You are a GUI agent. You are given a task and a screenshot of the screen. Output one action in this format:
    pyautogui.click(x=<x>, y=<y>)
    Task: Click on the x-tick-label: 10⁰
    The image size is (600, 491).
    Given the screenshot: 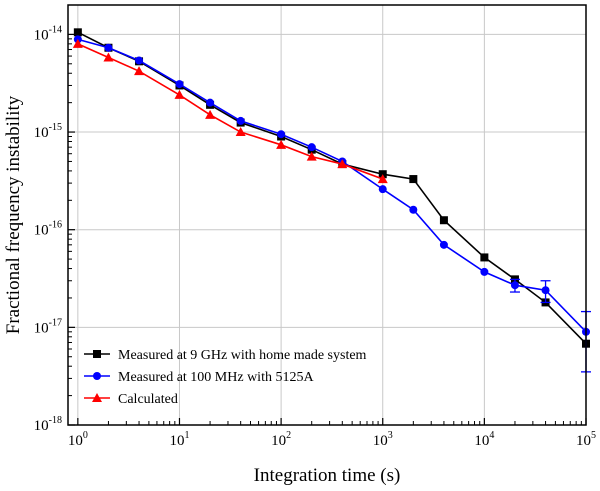 What is the action you would take?
    pyautogui.click(x=78, y=439)
    